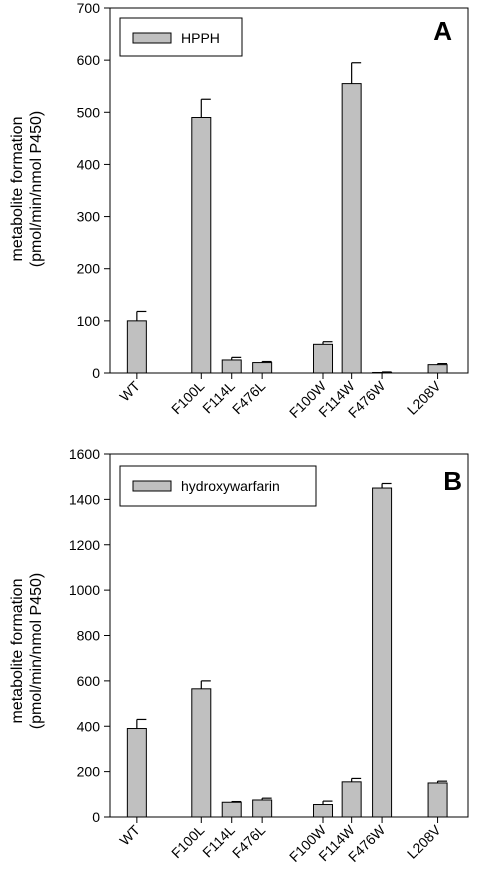 Image resolution: width=477 pixels, height=870 pixels. I want to click on y-tick-label: 1200, so click(84, 545).